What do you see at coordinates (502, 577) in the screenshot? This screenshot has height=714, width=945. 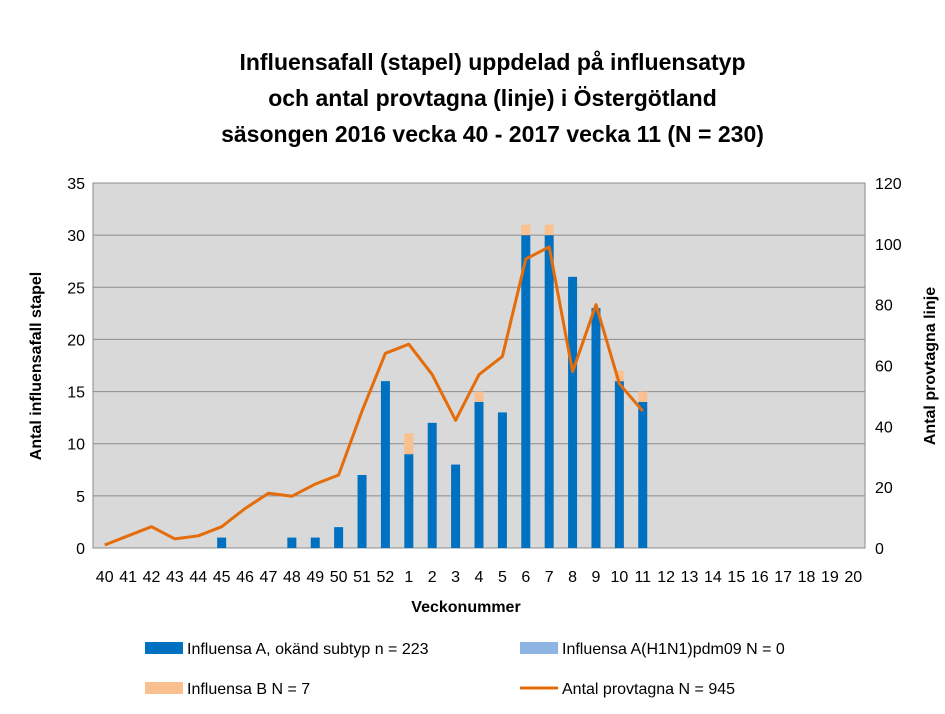 I see `x-tick: 5` at bounding box center [502, 577].